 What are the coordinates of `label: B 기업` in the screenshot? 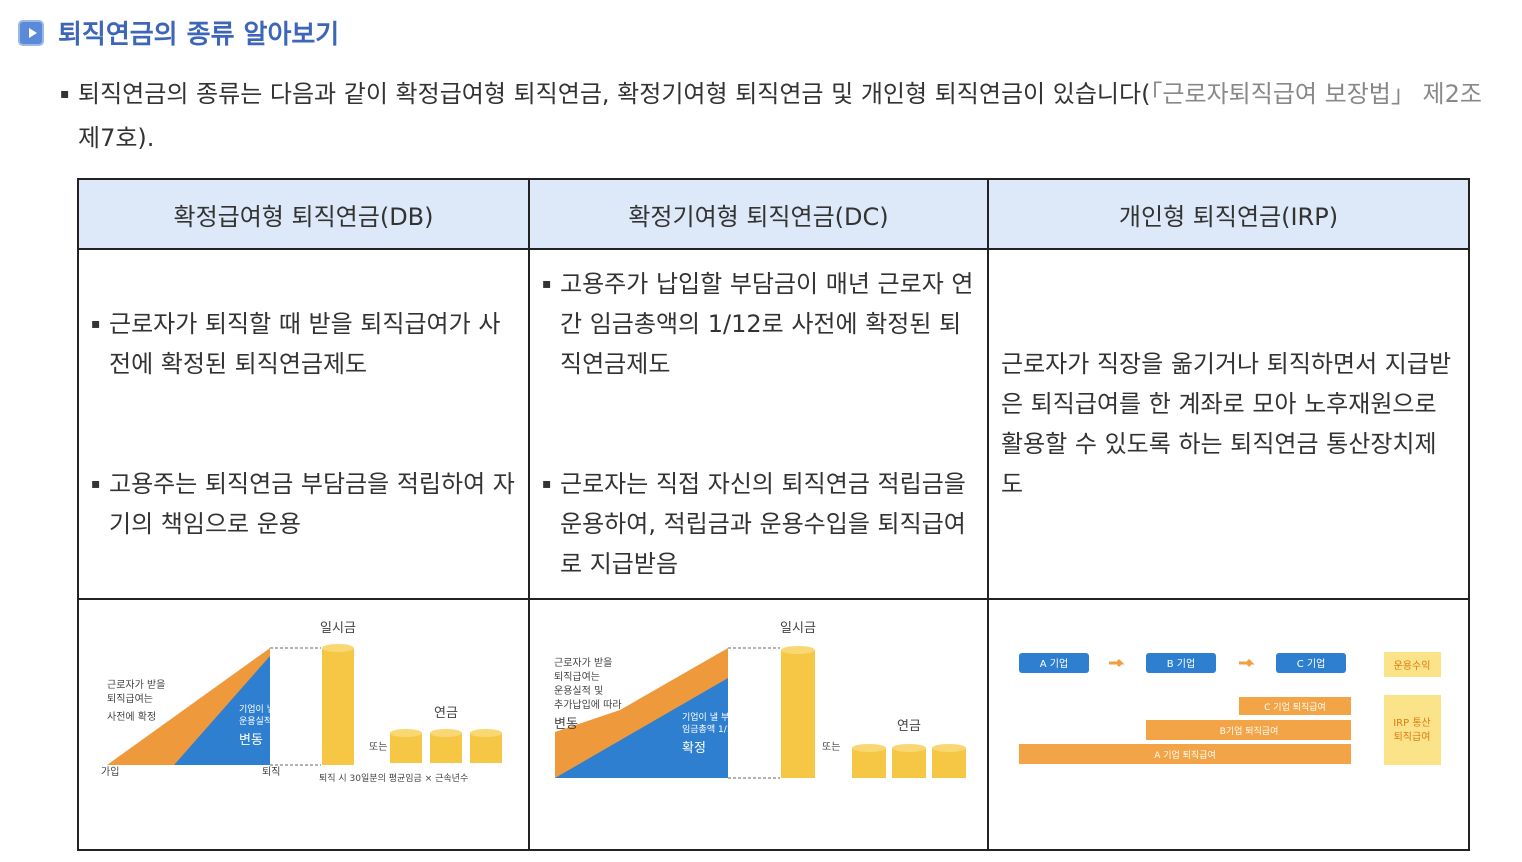 It's located at (1181, 663).